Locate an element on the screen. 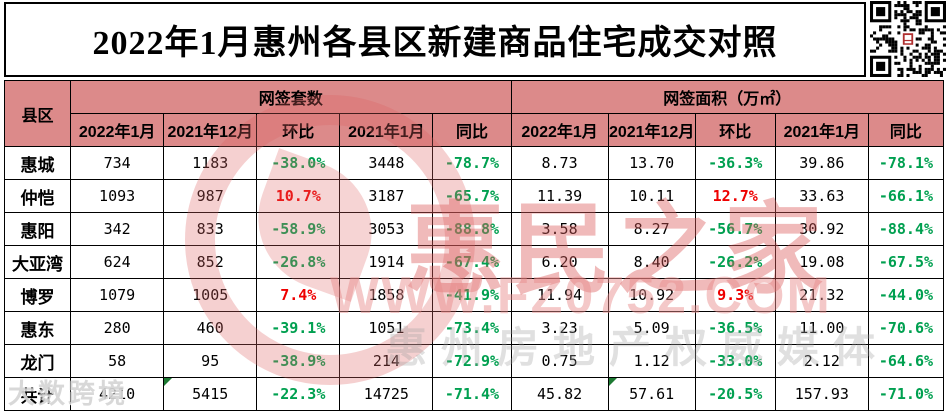 This screenshot has height=411, width=948. change-cell: -71.0% is located at coordinates (906, 394).